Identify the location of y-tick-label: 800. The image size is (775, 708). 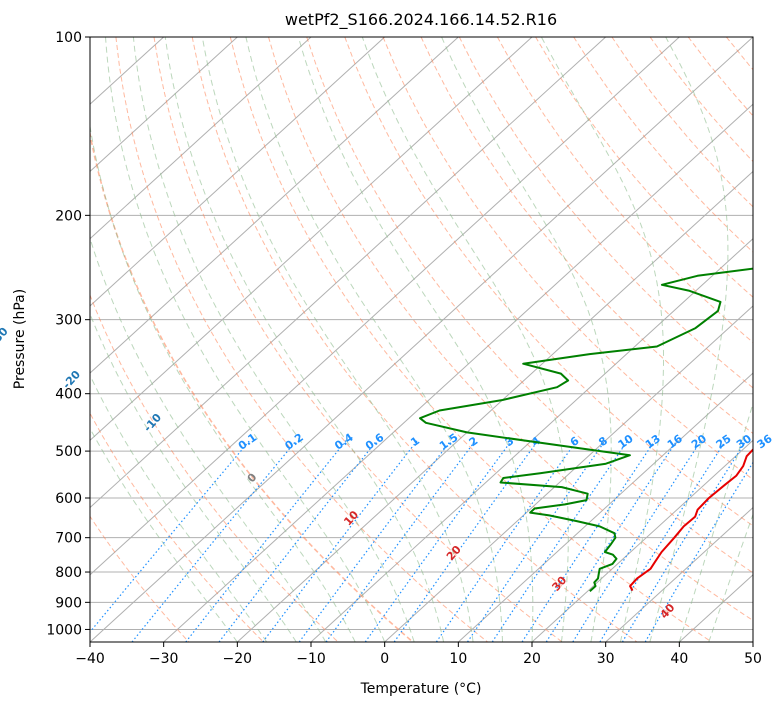
(68, 573).